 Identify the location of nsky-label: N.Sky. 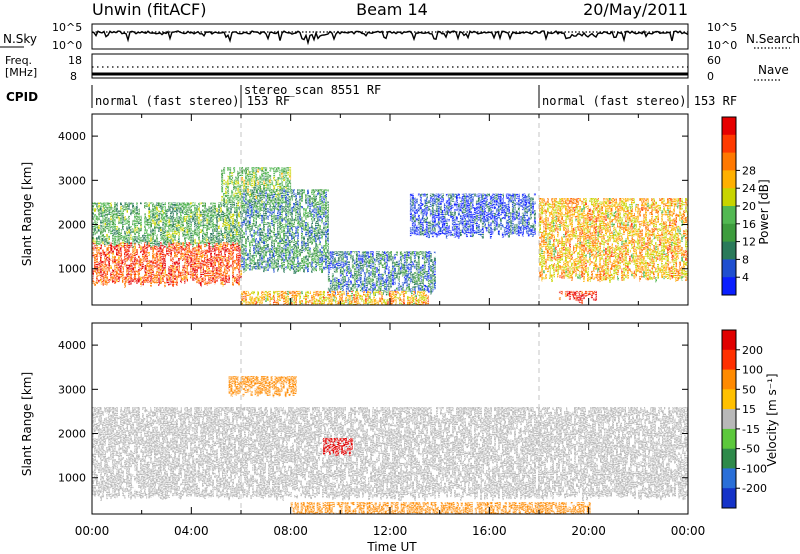
(20, 39).